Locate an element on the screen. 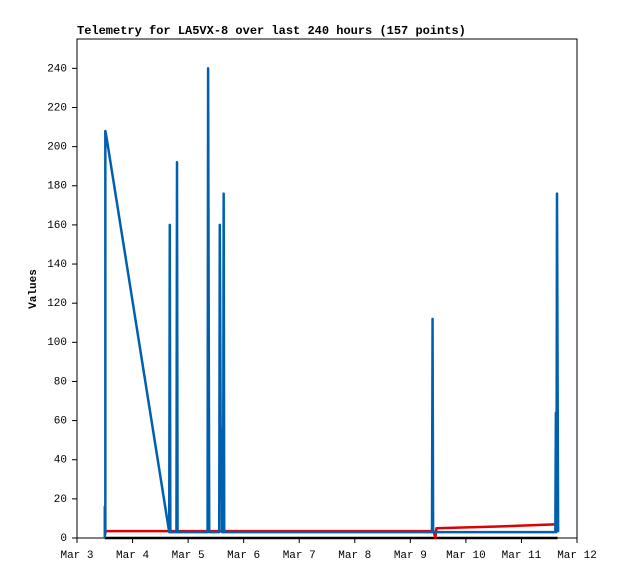 Image resolution: width=618 pixels, height=579 pixels. y-tick-label: 180 is located at coordinates (57, 187).